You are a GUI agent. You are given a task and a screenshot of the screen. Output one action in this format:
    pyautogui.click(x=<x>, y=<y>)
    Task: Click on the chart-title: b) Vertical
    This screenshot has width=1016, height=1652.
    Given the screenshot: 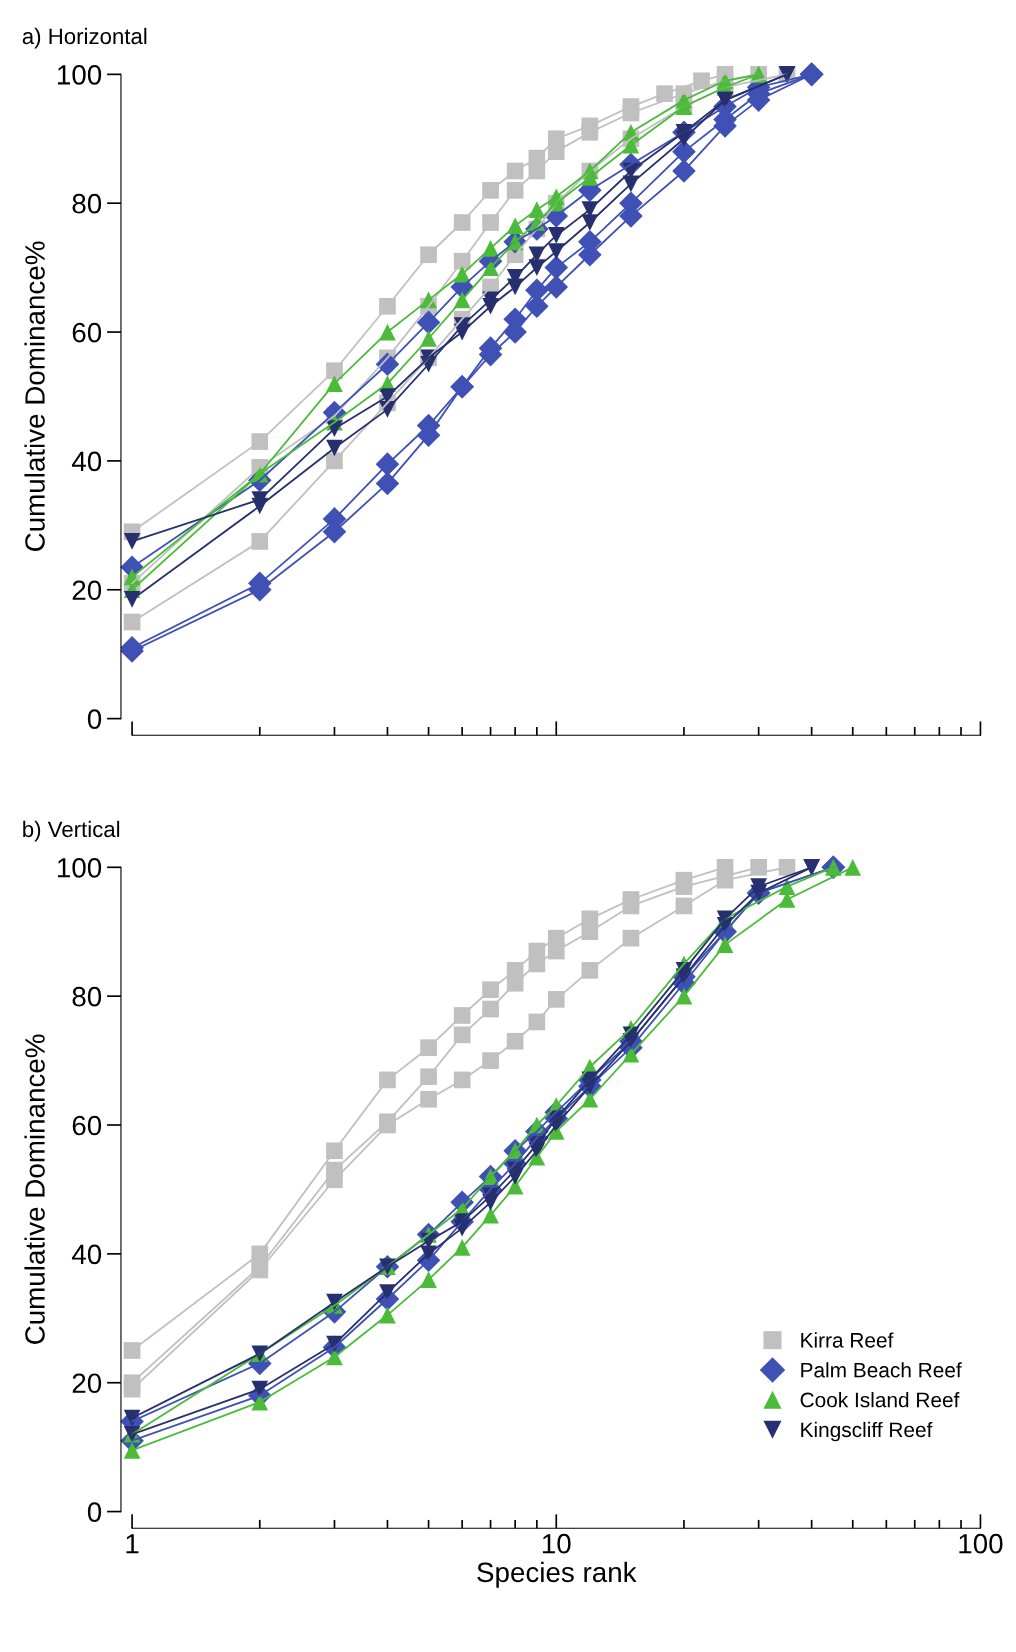 What is the action you would take?
    pyautogui.click(x=71, y=831)
    